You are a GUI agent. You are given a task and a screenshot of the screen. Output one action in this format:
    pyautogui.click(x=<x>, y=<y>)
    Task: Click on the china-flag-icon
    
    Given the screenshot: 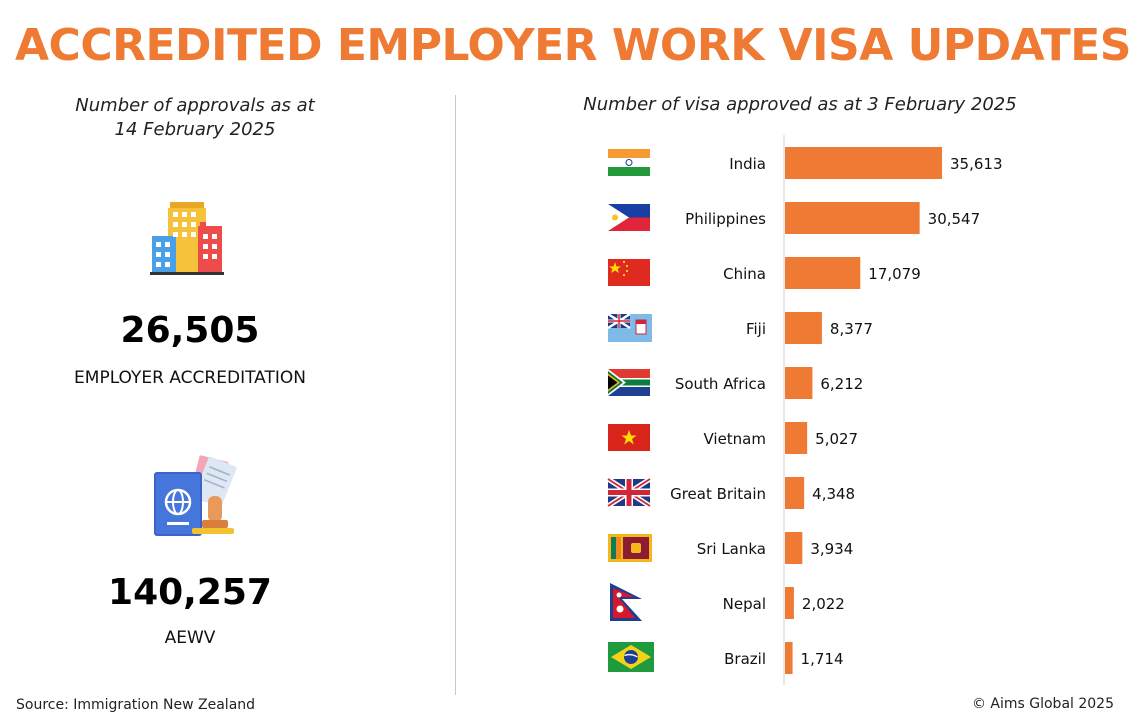 What is the action you would take?
    pyautogui.click(x=629, y=272)
    